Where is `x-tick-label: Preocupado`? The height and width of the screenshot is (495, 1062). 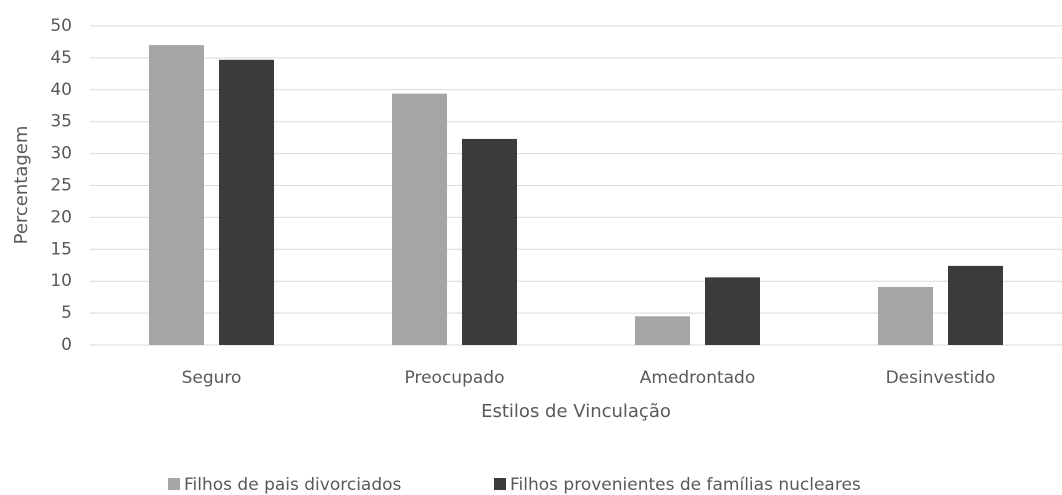 x-tick-label: Preocupado is located at coordinates (455, 378).